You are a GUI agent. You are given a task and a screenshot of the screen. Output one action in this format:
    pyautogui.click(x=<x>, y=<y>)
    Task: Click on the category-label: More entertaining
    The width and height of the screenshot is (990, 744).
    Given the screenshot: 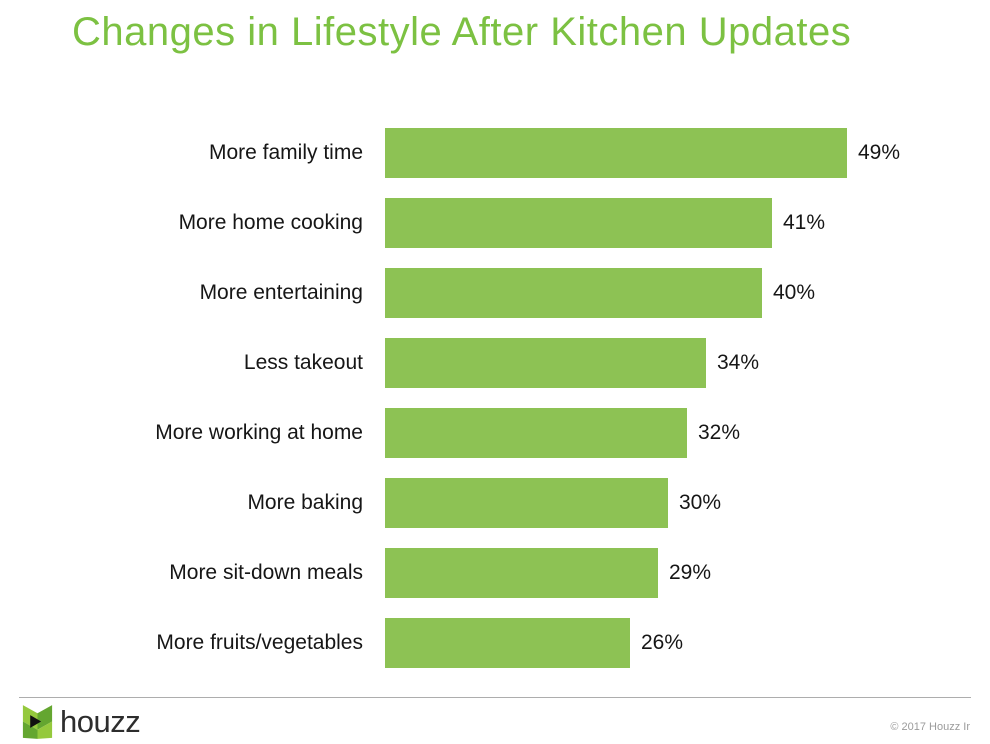 What is the action you would take?
    pyautogui.click(x=281, y=292)
    